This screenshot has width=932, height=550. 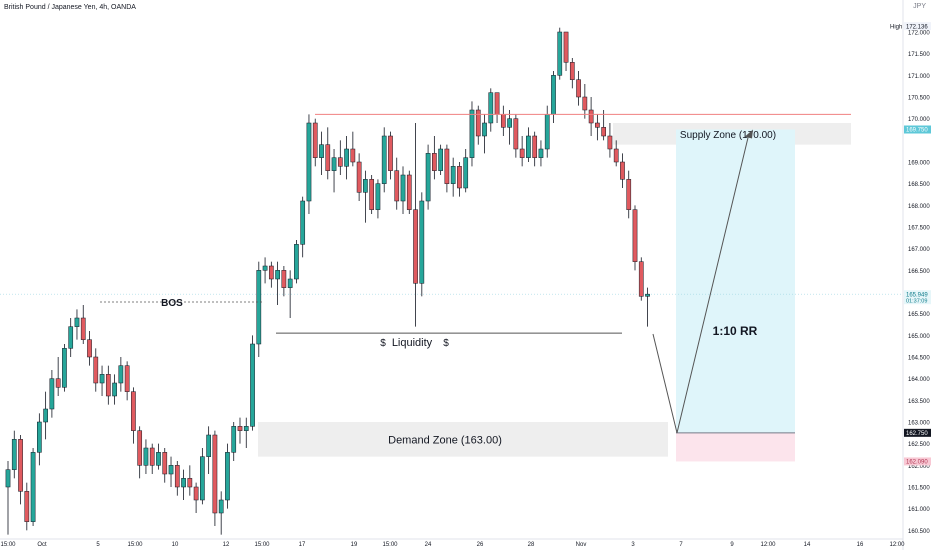 I want to click on y-tick-label: 165.000, so click(x=919, y=337).